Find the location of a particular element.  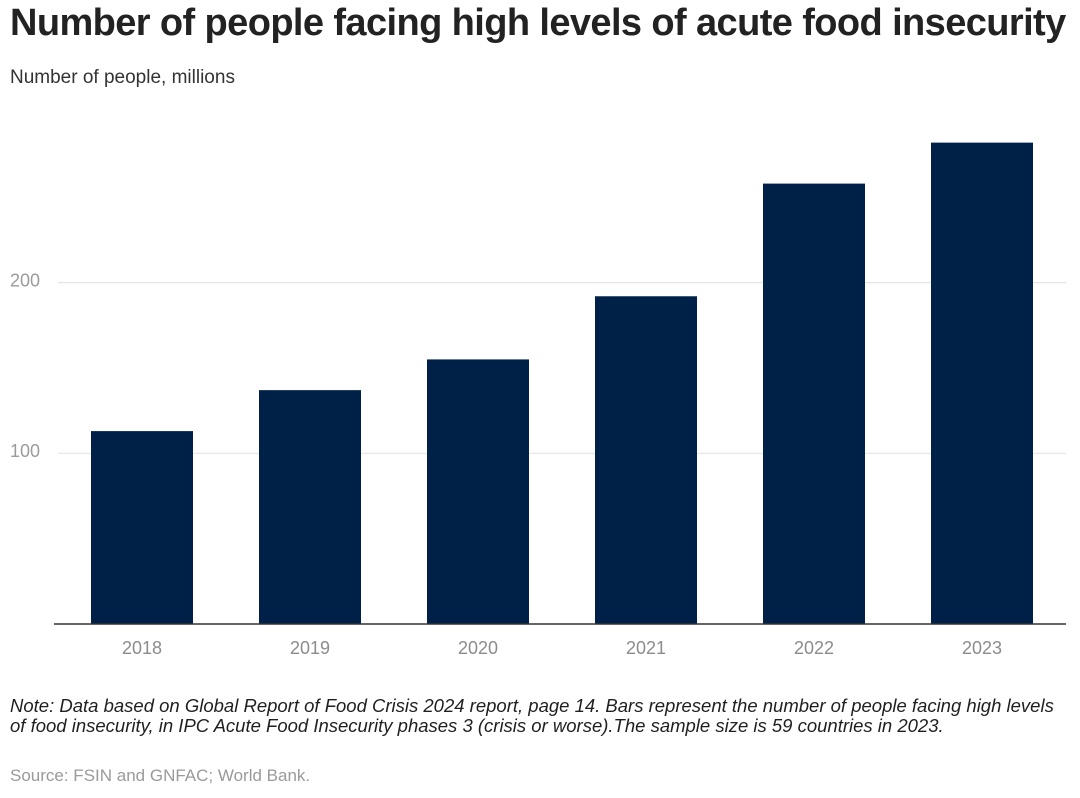

bar-2021 is located at coordinates (646, 460).